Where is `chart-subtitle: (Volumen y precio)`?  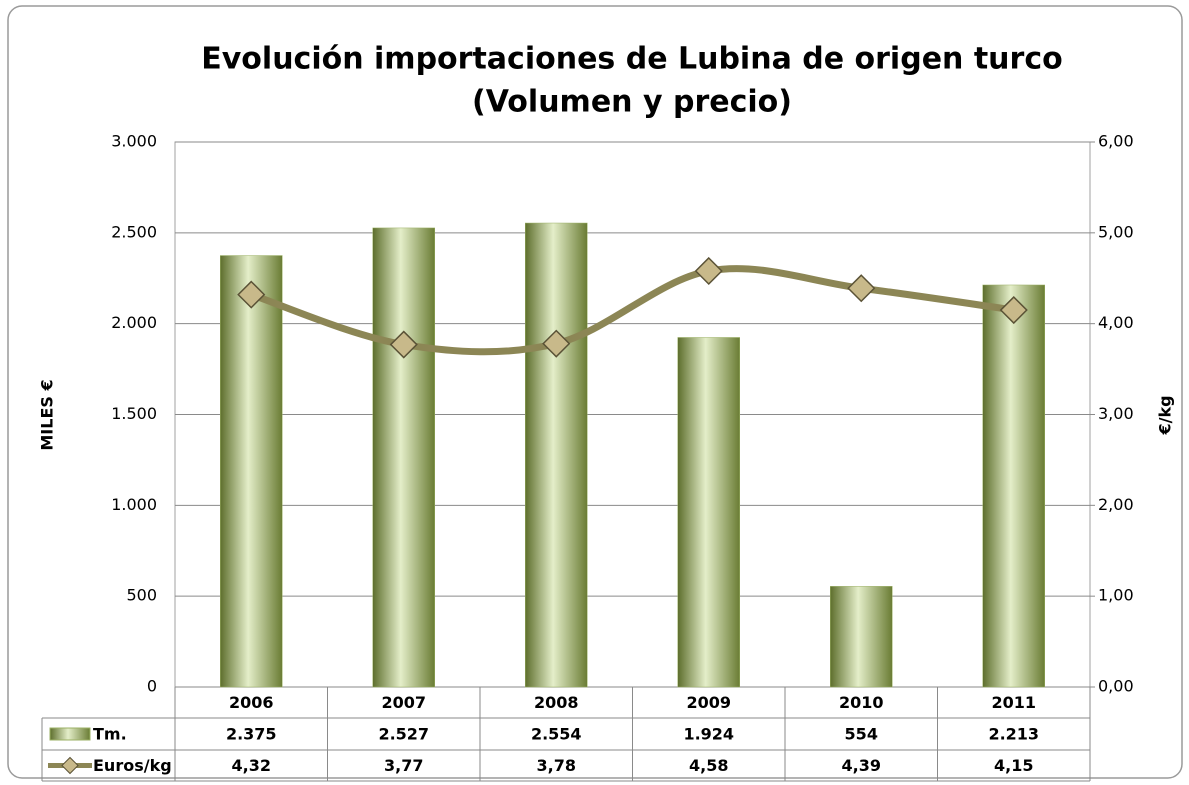
chart-subtitle: (Volumen y precio) is located at coordinates (632, 102).